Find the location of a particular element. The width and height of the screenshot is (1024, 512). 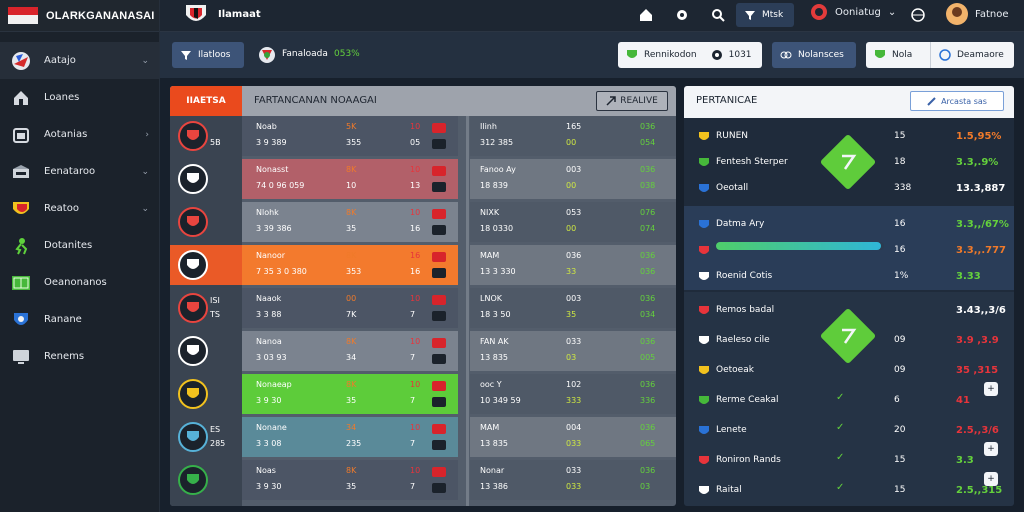

odds-cell: Fanoo Ay 18 839 003 00 036 038 is located at coordinates (573, 179).